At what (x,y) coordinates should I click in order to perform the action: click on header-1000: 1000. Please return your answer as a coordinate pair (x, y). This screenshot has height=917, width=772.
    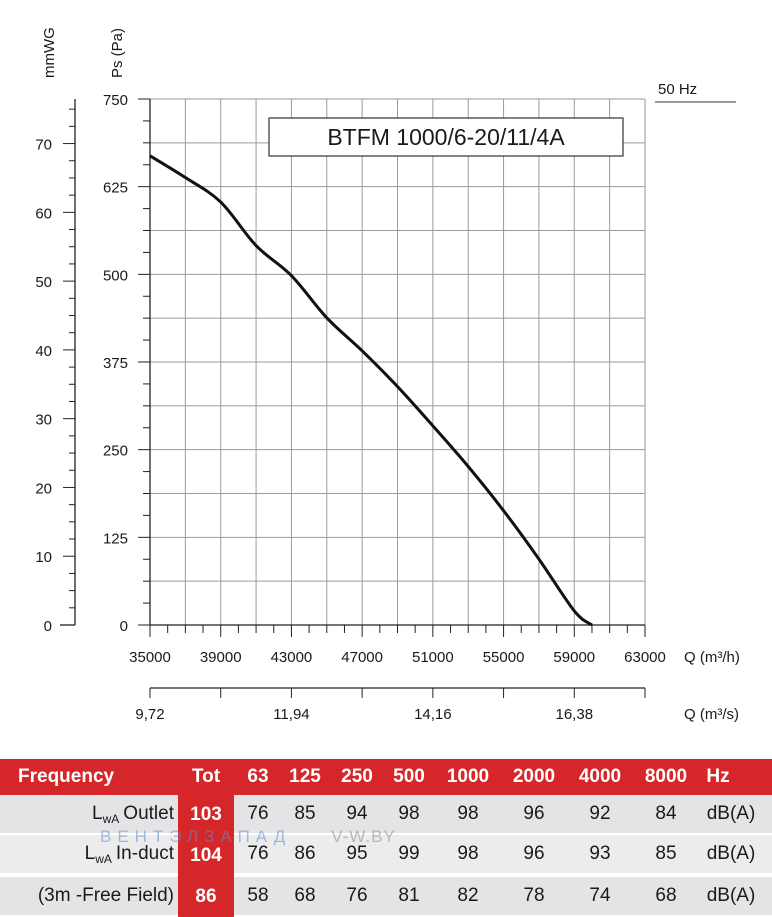
    Looking at the image, I should click on (468, 776).